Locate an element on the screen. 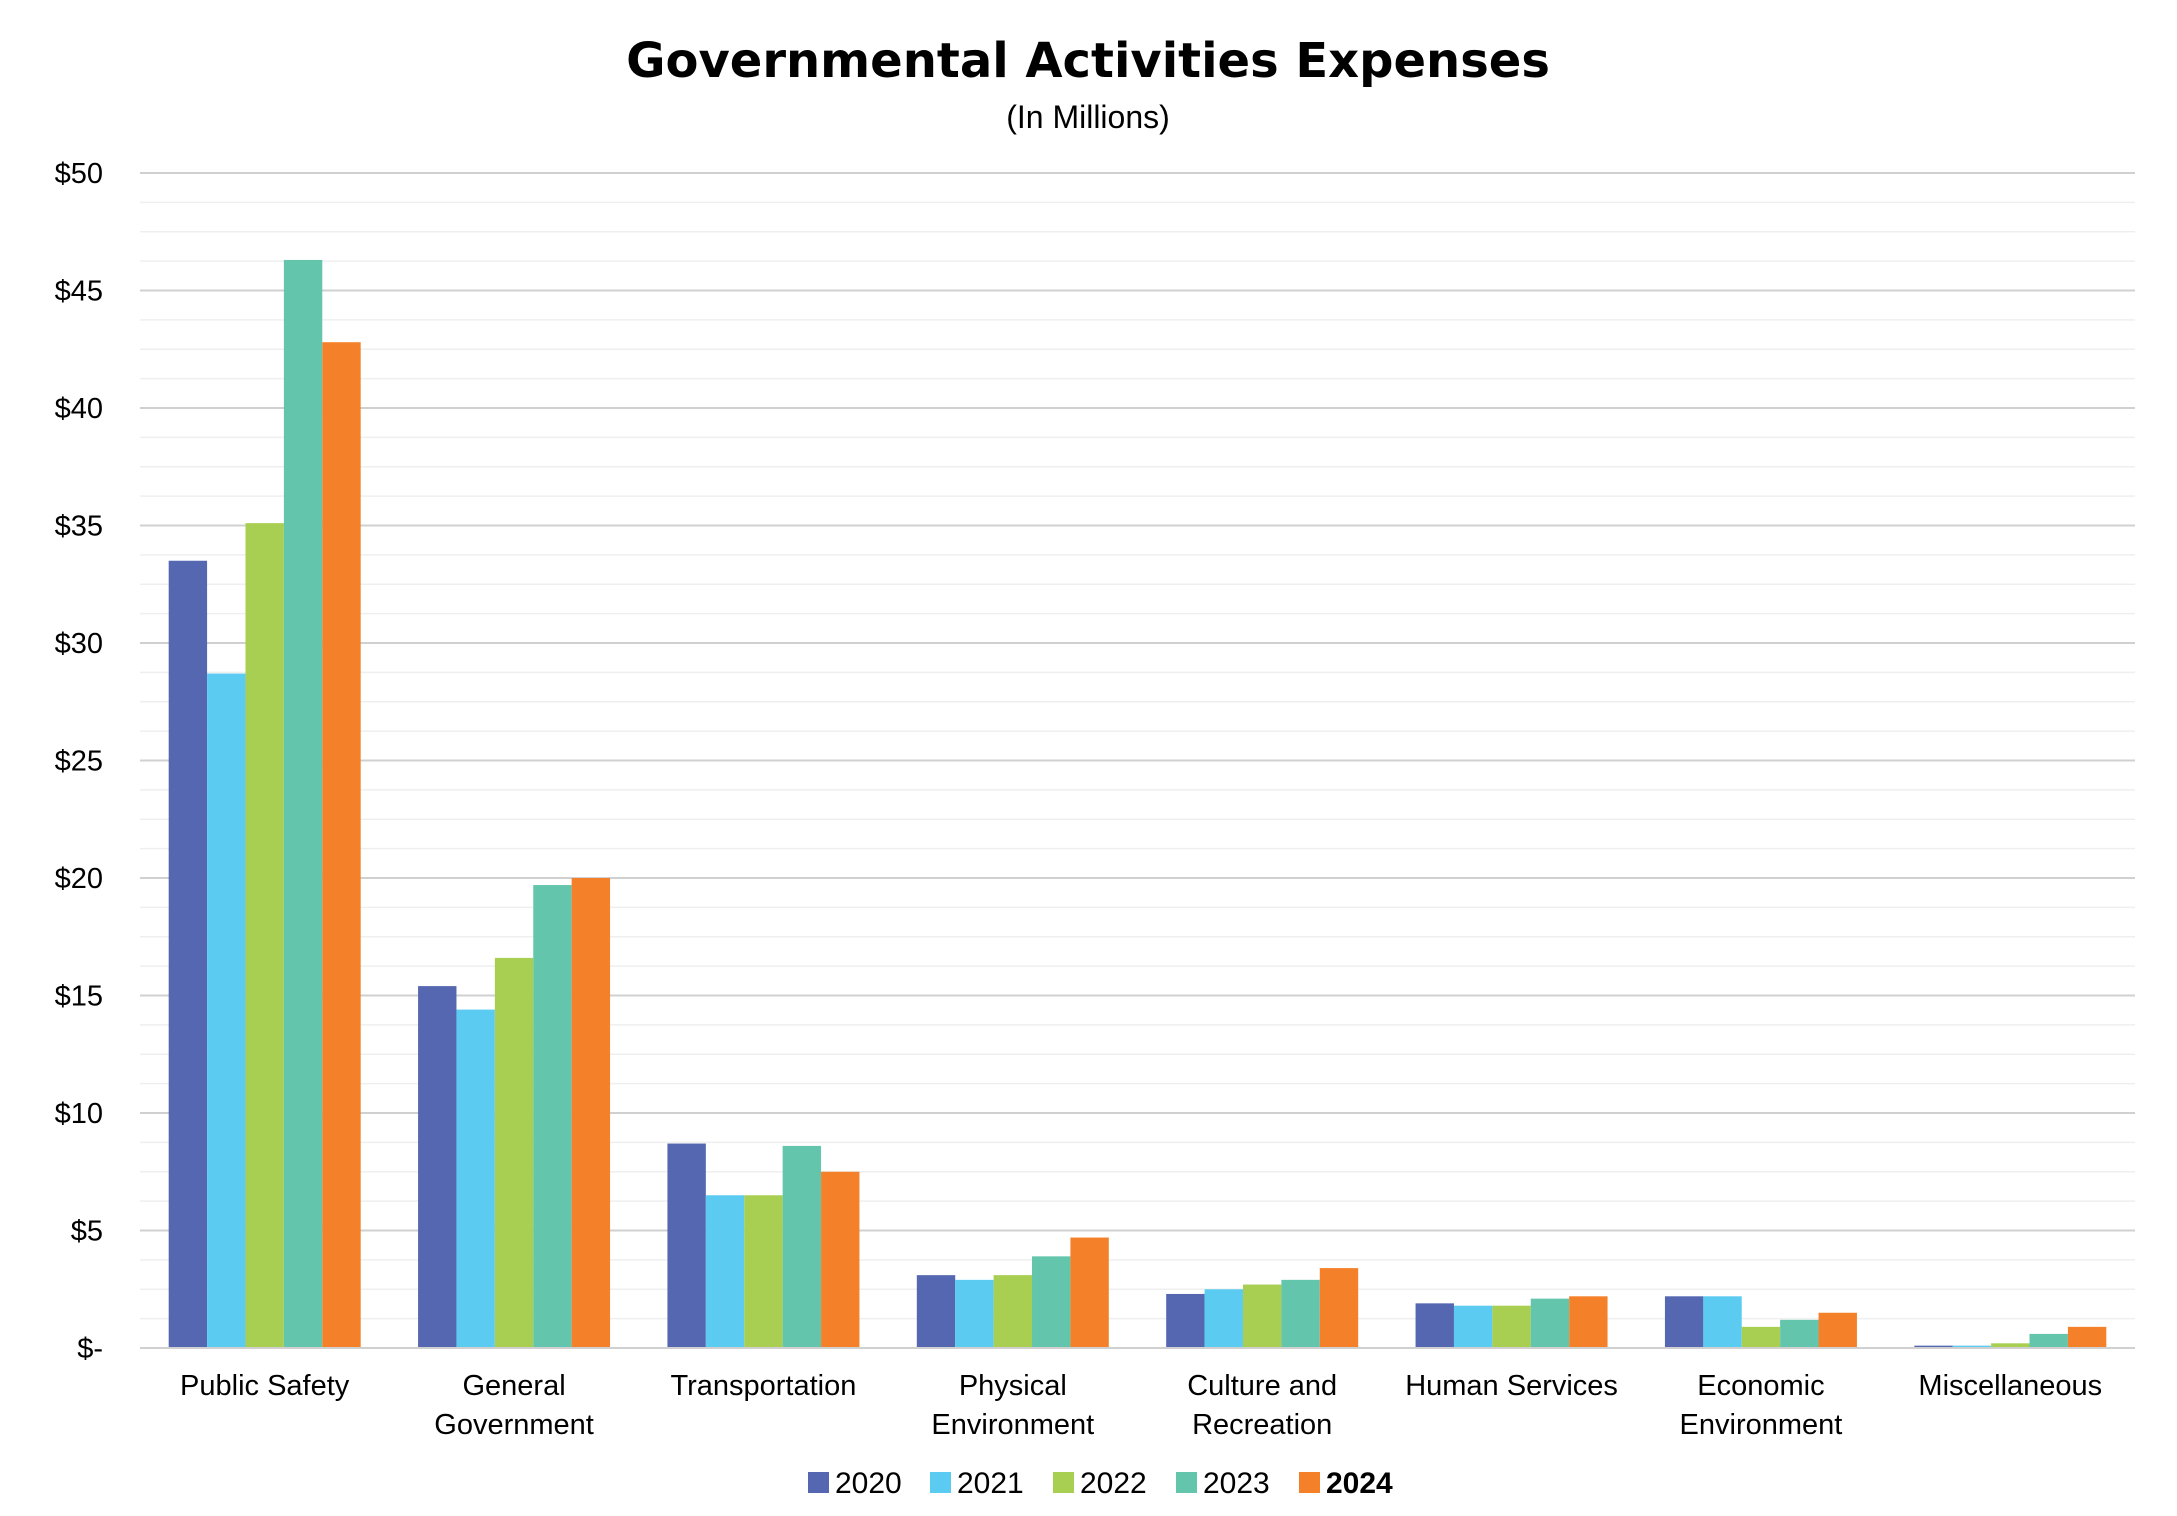 This screenshot has width=2177, height=1516. x-tick-label: Transportation is located at coordinates (763, 1386).